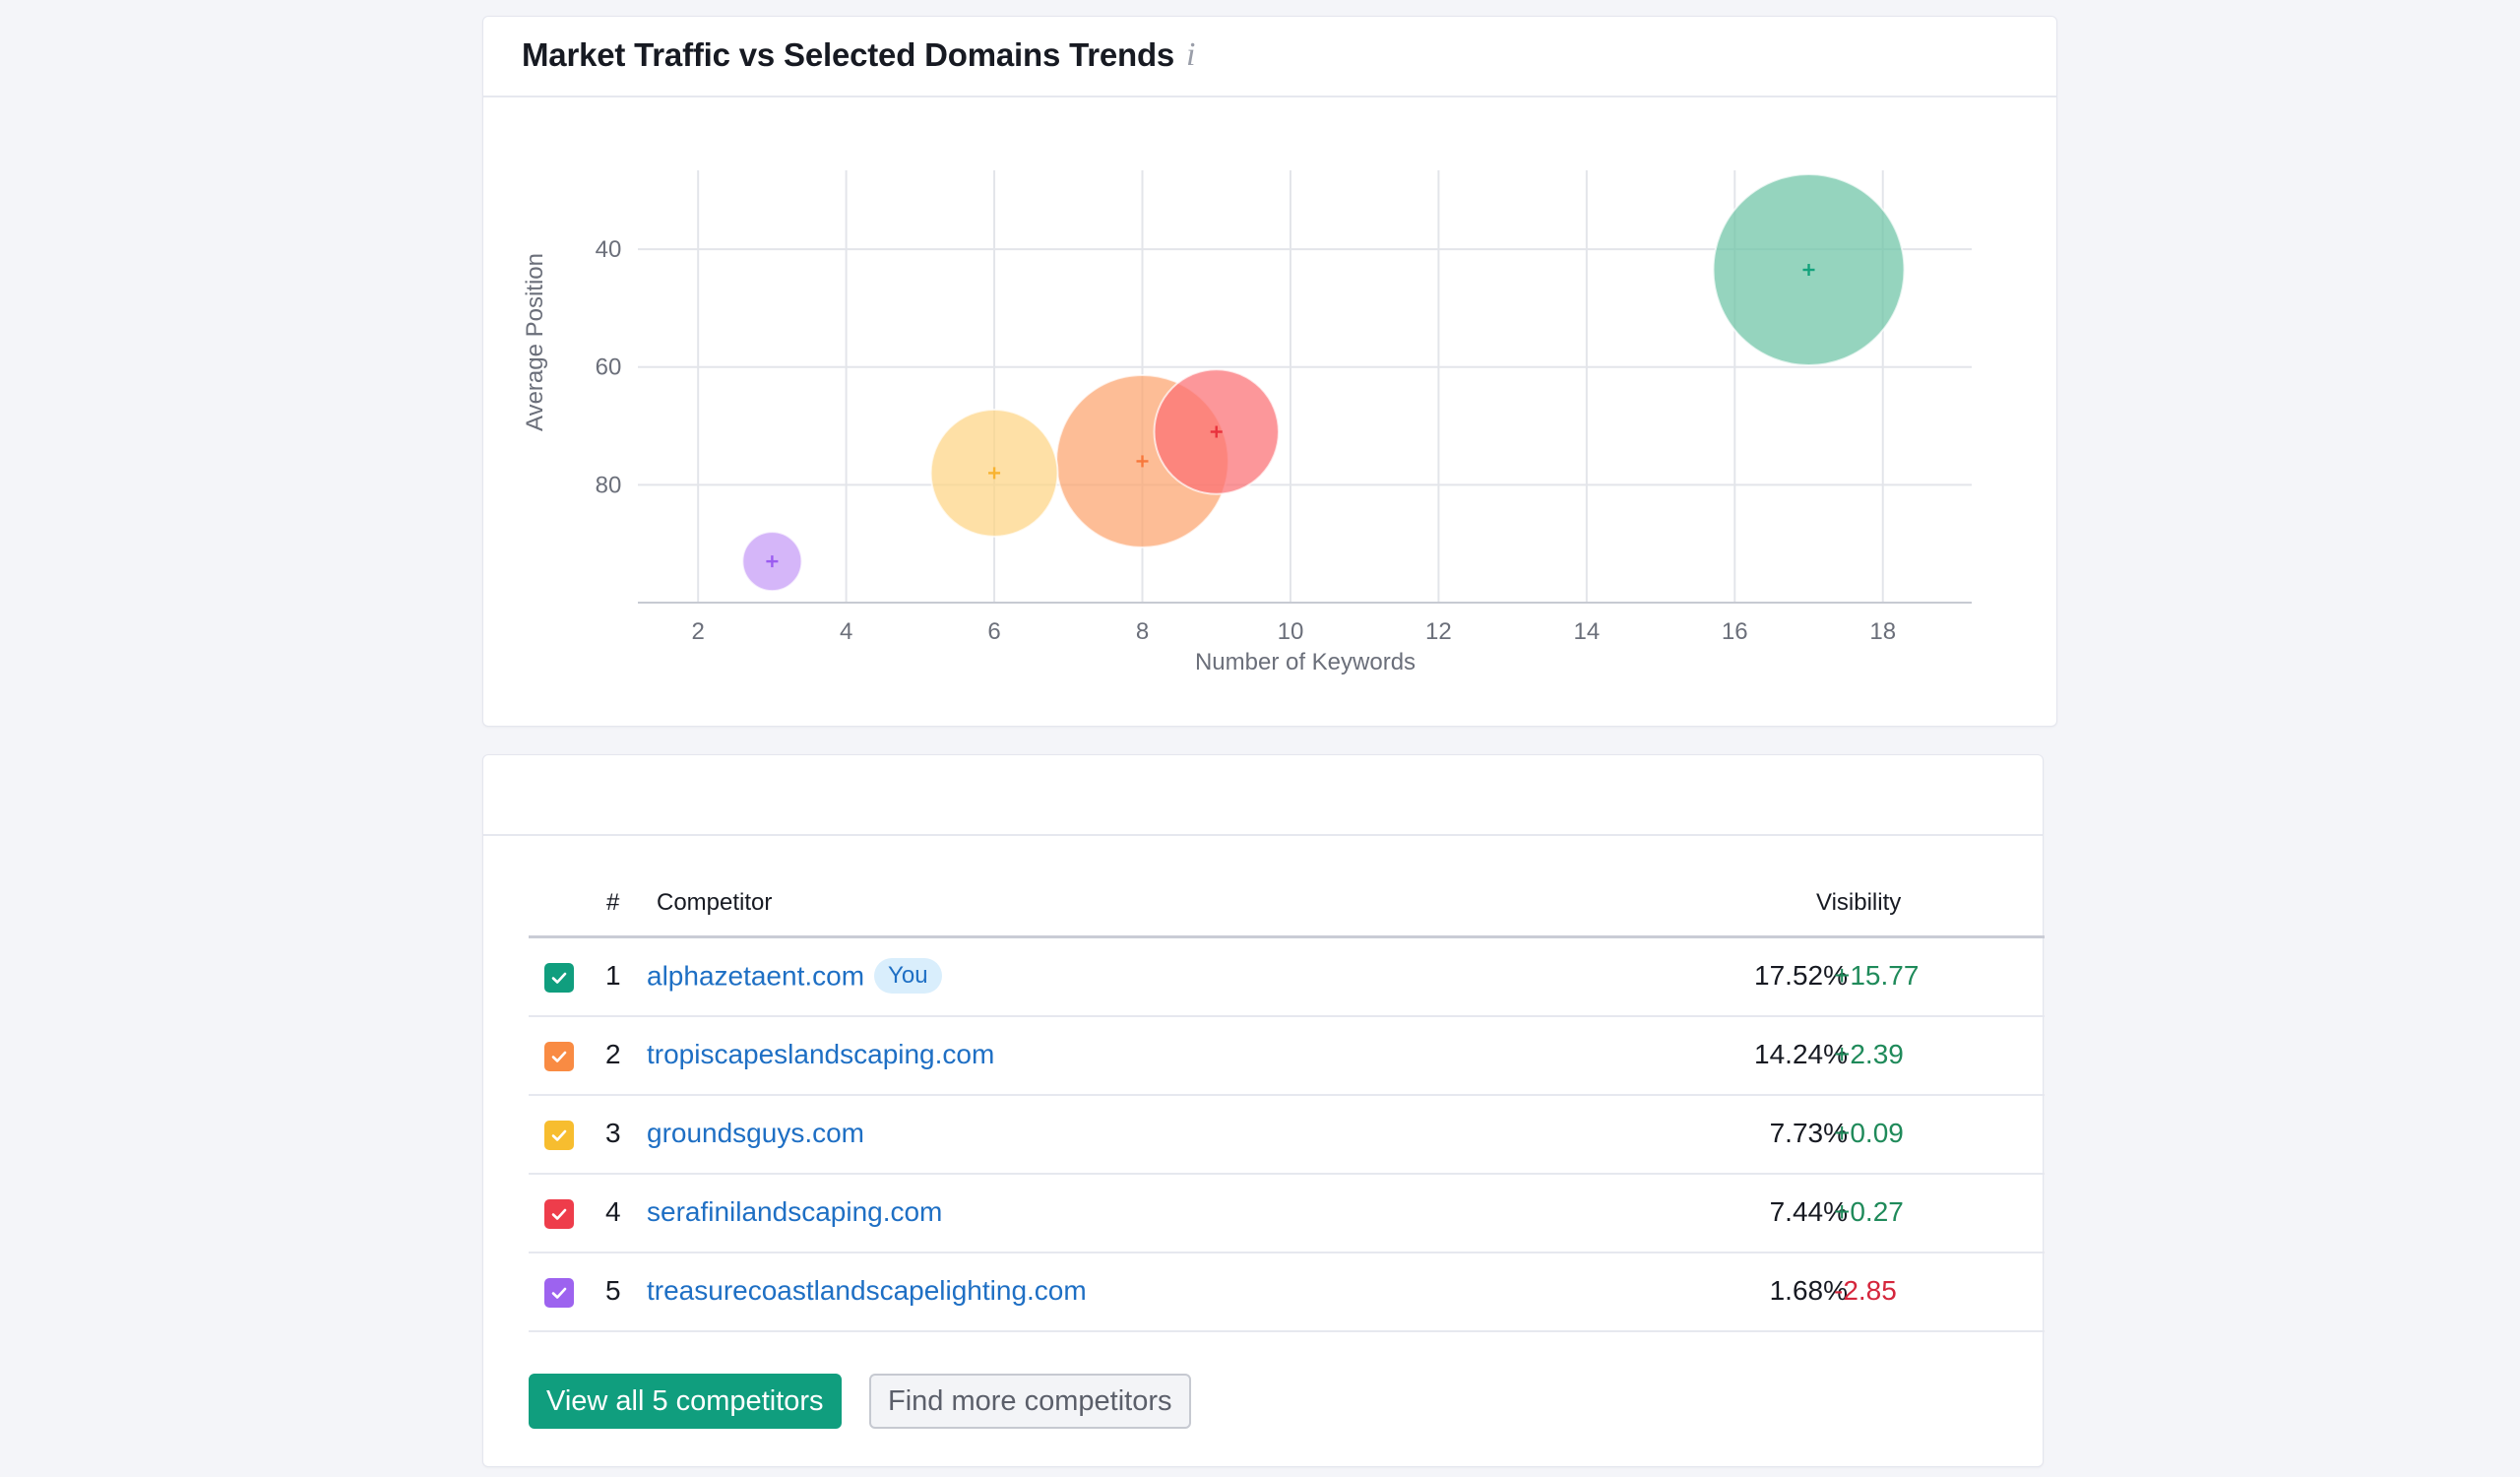  I want to click on visibility-change: +0.27, so click(1869, 1211).